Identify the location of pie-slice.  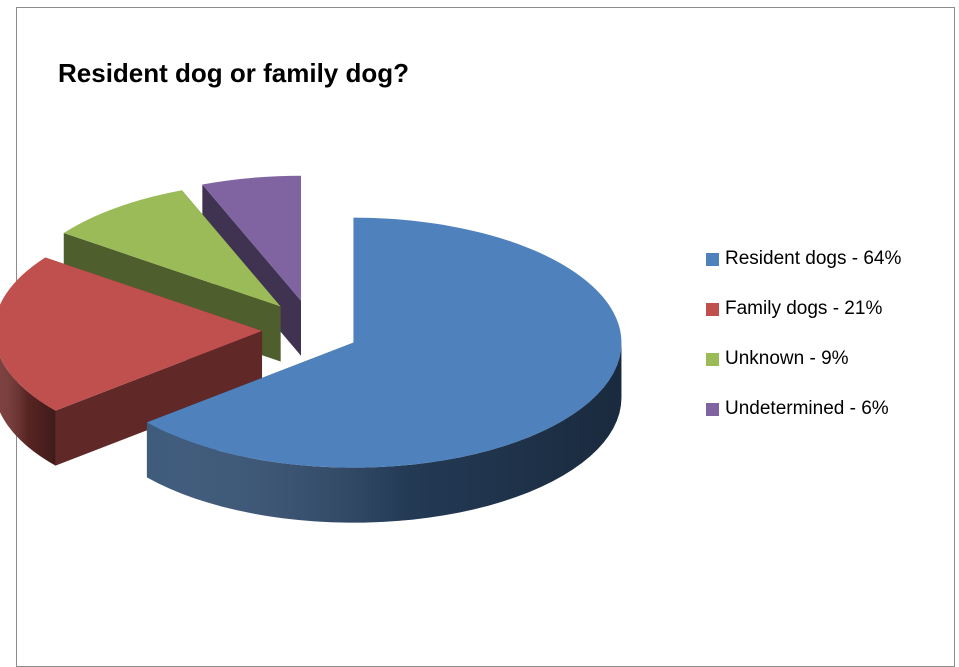
(131, 361).